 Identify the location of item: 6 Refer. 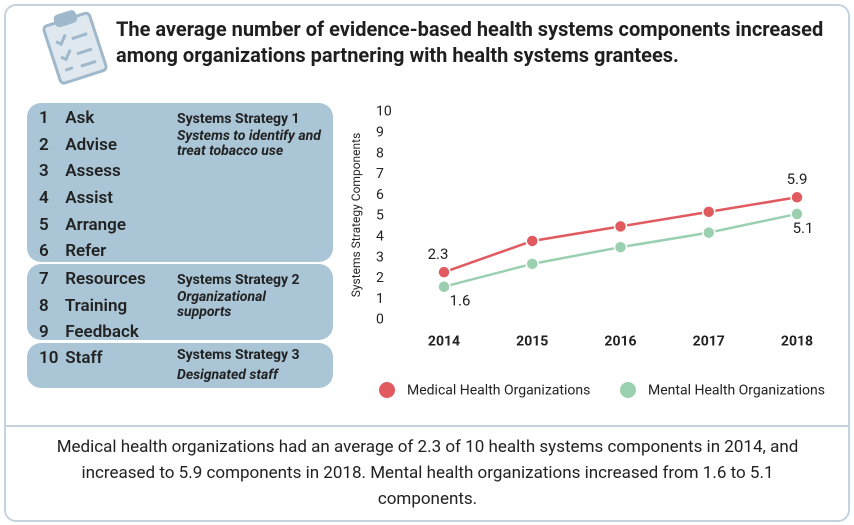
(73, 251).